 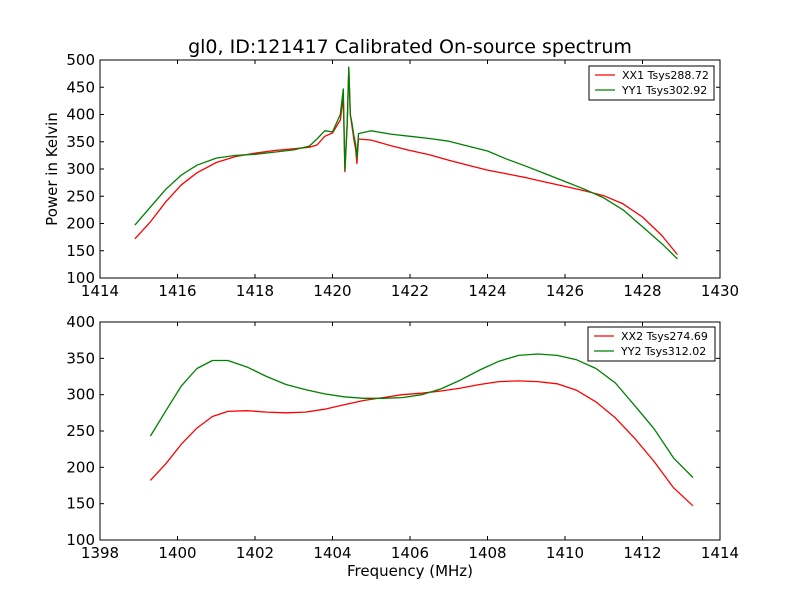 I want to click on y-axis-label: Power in Kelvin, so click(x=52, y=169).